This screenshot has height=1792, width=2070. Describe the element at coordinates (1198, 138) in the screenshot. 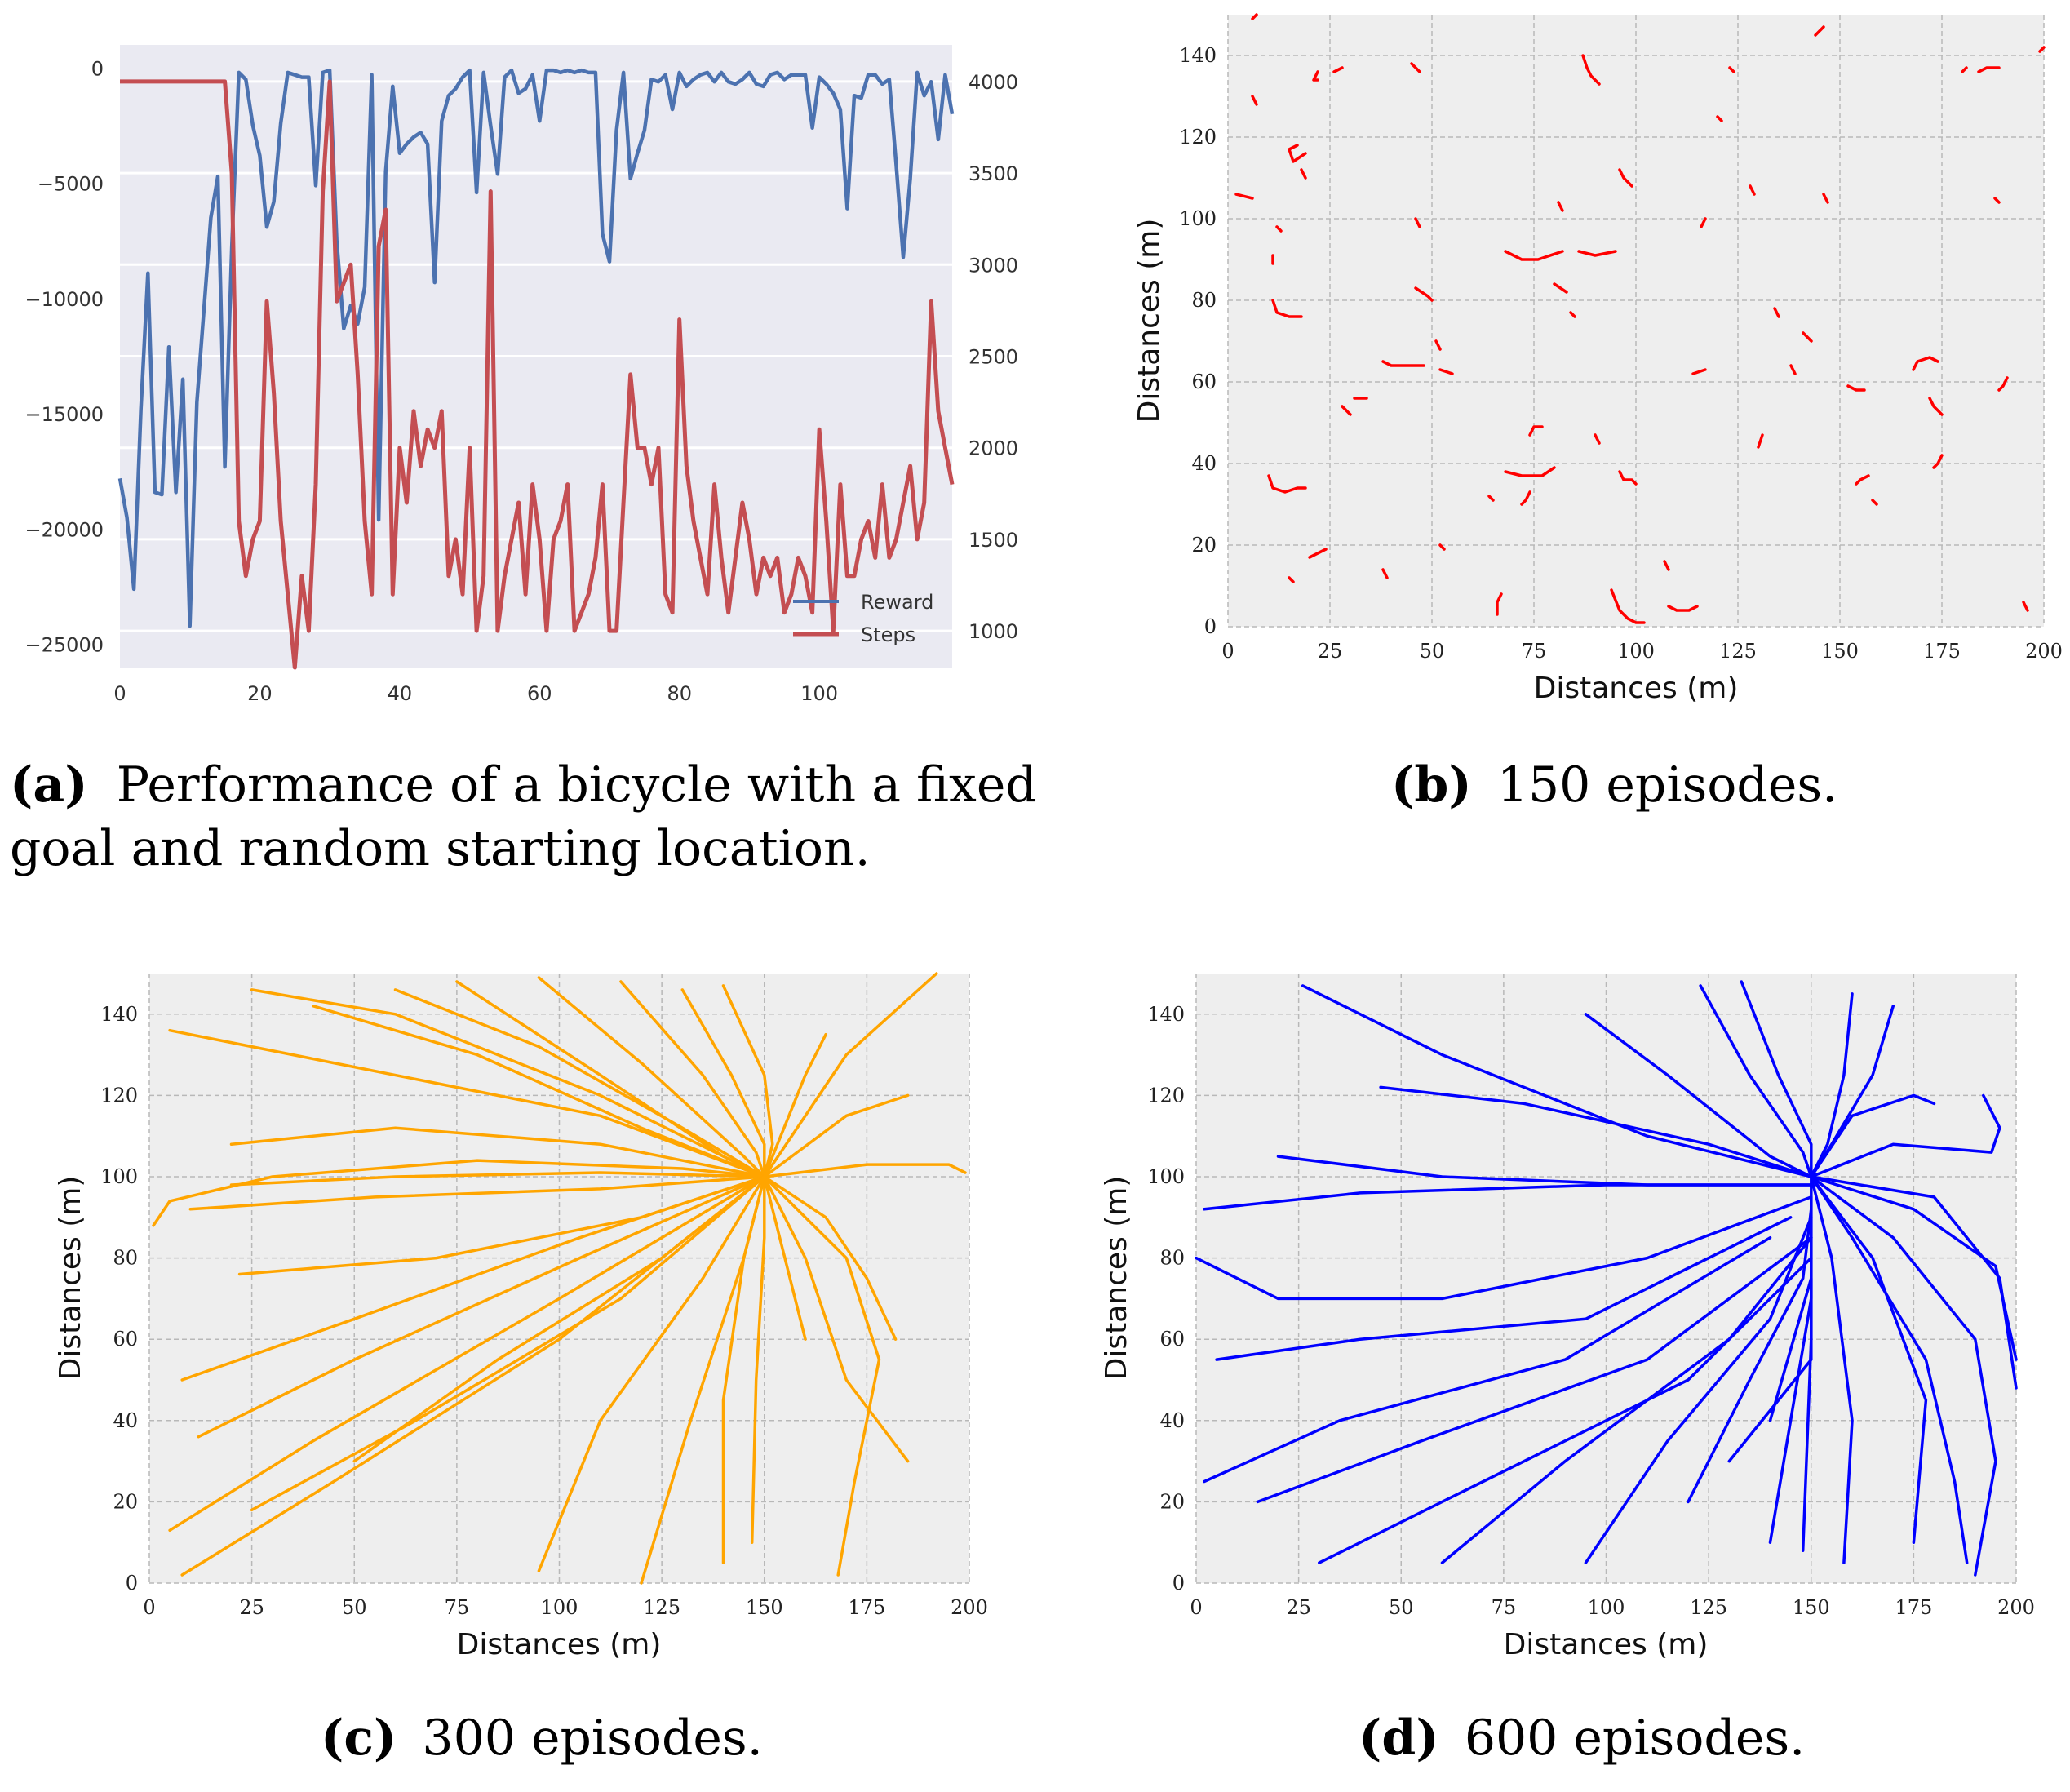

I see `panel-b-ytick: 120` at that location.